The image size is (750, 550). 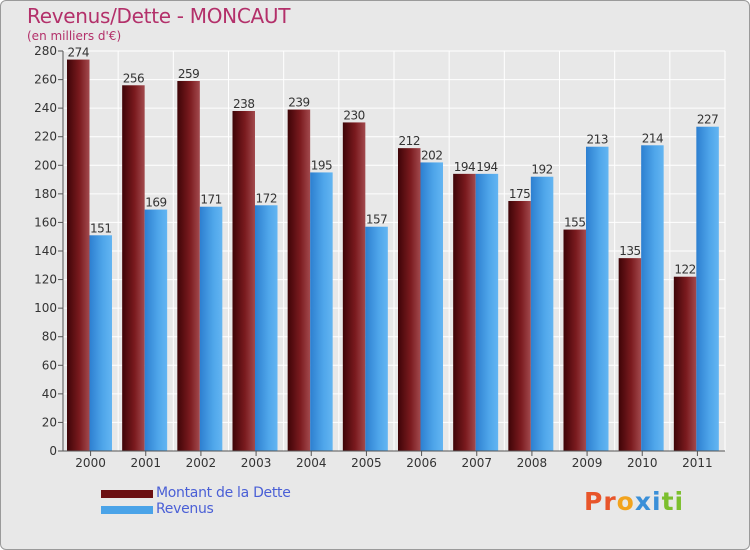 I want to click on y-tick-label: 60, so click(x=49, y=365).